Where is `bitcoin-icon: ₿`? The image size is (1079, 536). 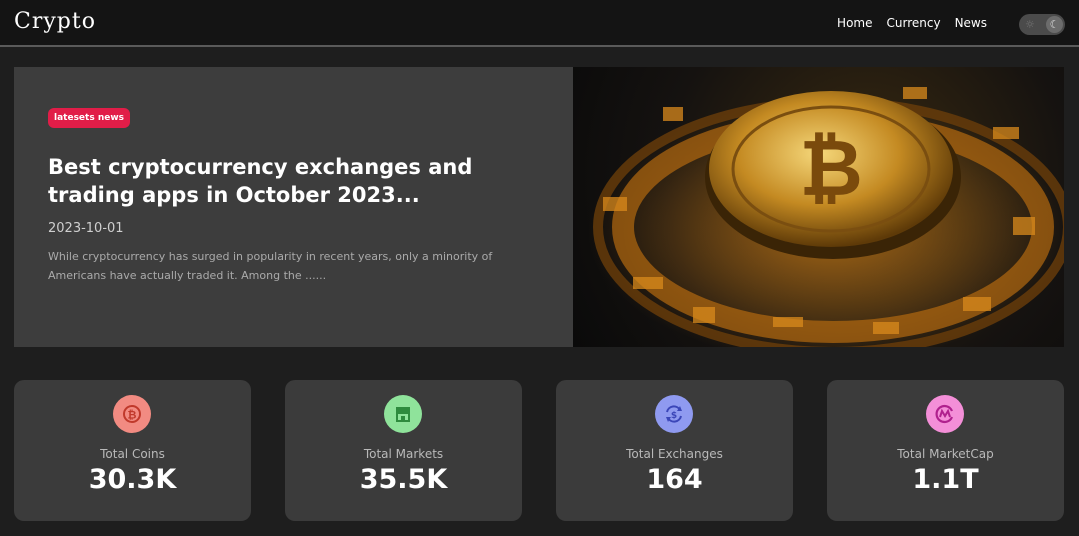 bitcoin-icon: ₿ is located at coordinates (132, 414).